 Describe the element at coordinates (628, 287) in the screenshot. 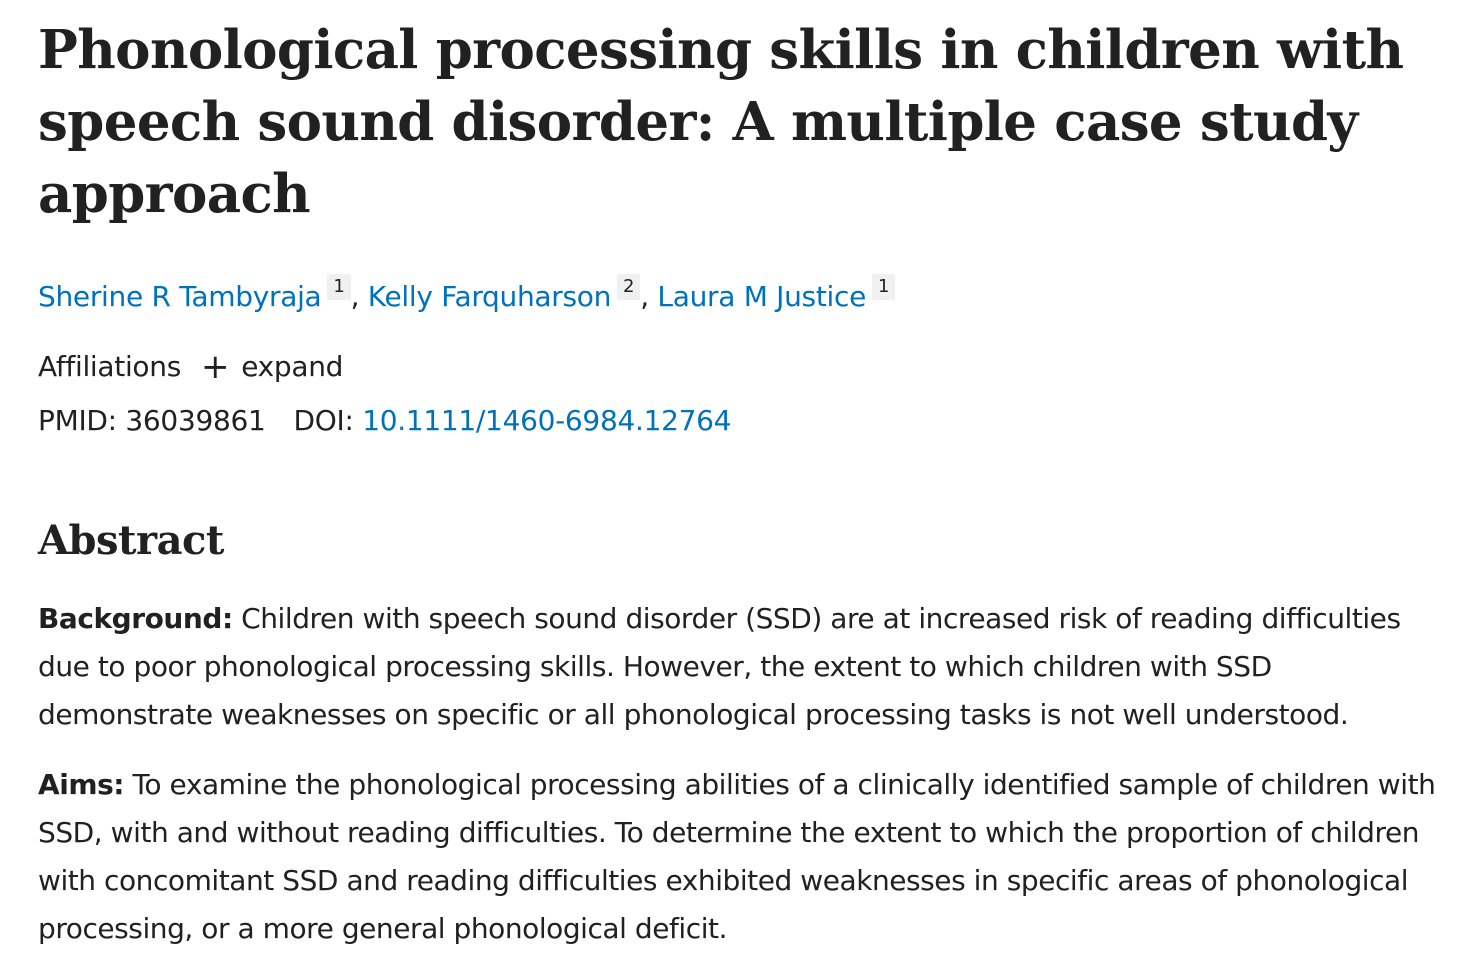

I see `affiliation-badge: 2` at that location.